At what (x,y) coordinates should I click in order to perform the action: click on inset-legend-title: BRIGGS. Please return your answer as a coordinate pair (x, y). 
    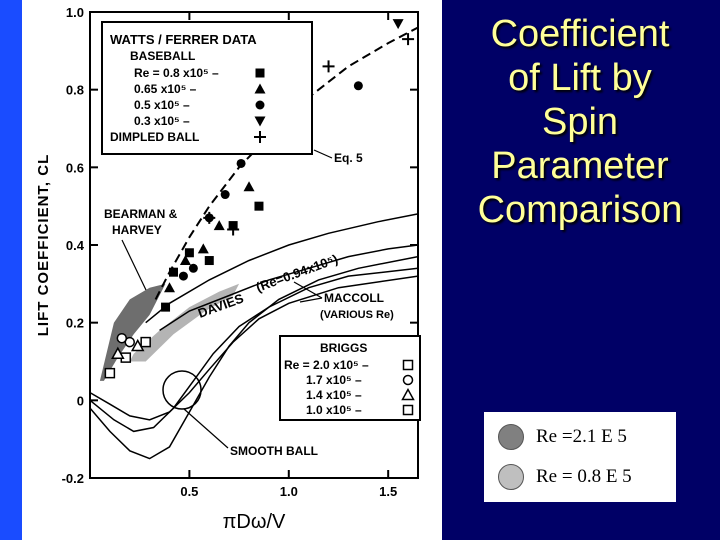
    Looking at the image, I should click on (343, 348).